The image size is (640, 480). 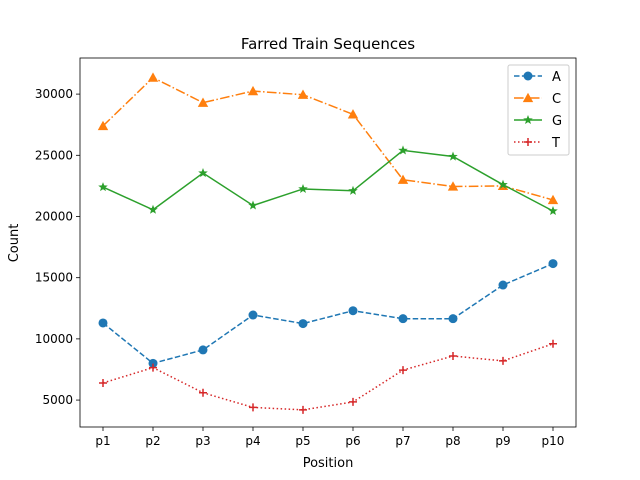 What do you see at coordinates (528, 97) in the screenshot?
I see `legend-c-marker` at bounding box center [528, 97].